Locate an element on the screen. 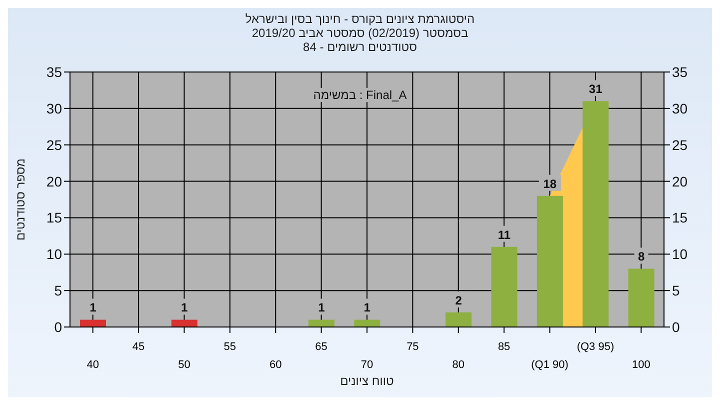 Image resolution: width=720 pixels, height=405 pixels. x-tick-label: (Q1 90) is located at coordinates (549, 365).